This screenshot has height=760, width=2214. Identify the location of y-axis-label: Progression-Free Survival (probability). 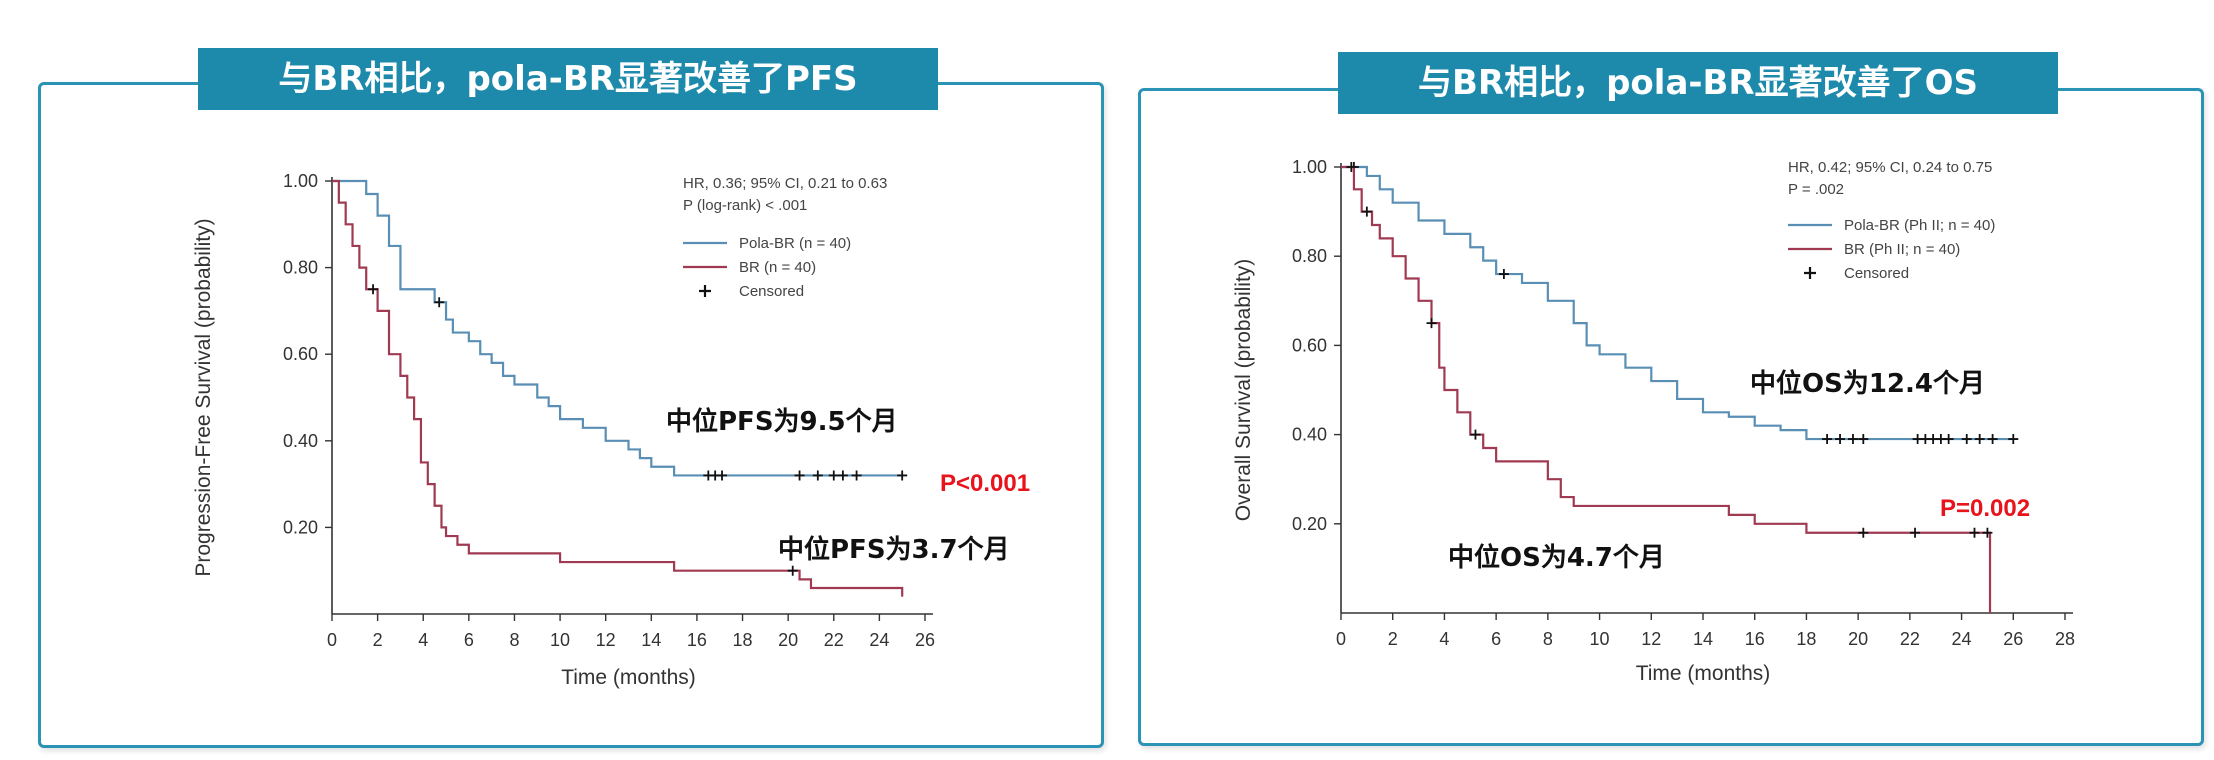
(203, 397).